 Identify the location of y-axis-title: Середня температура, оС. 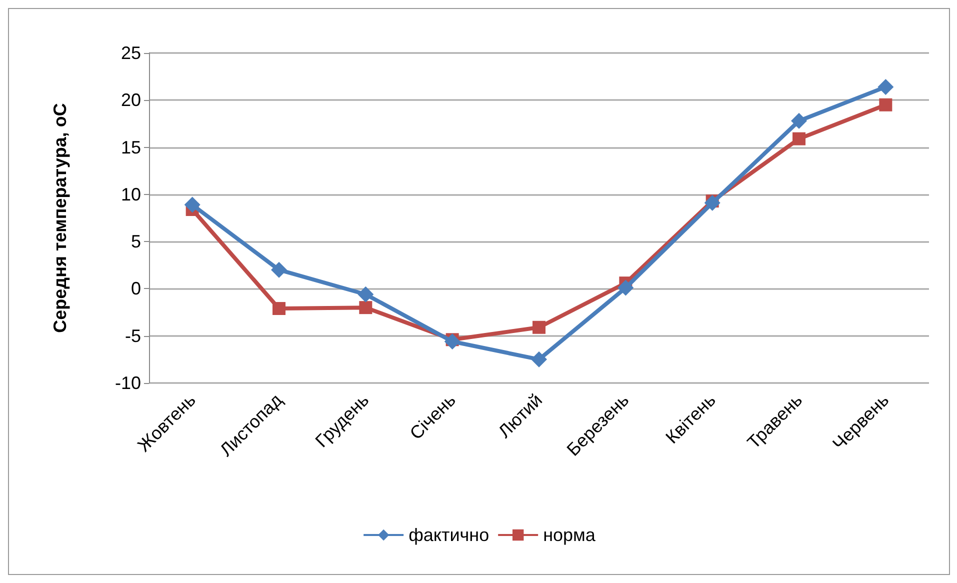
(60, 218).